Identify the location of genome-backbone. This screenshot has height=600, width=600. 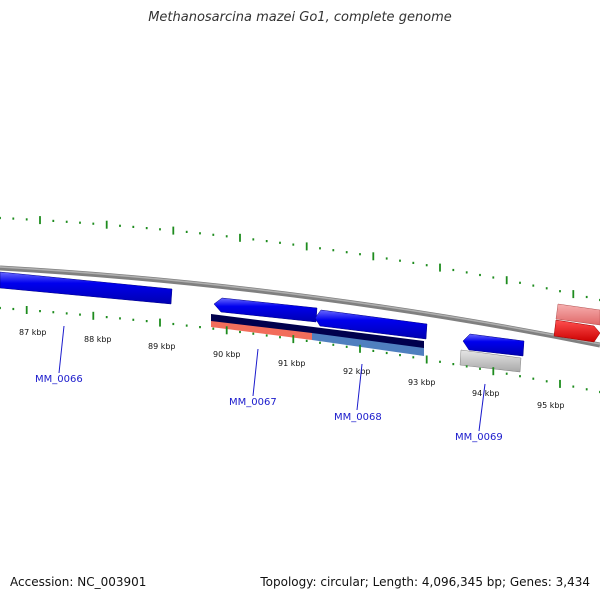
(300, 306).